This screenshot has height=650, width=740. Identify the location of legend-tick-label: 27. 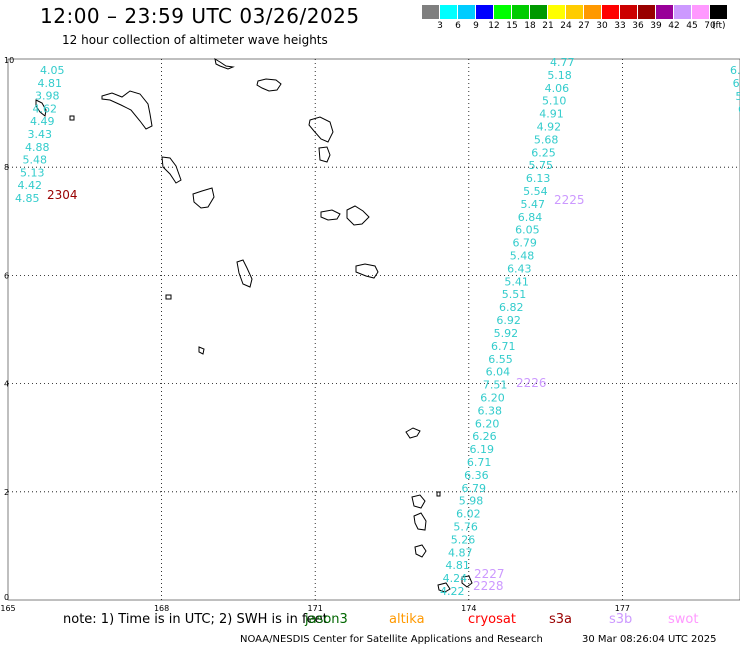
(584, 26).